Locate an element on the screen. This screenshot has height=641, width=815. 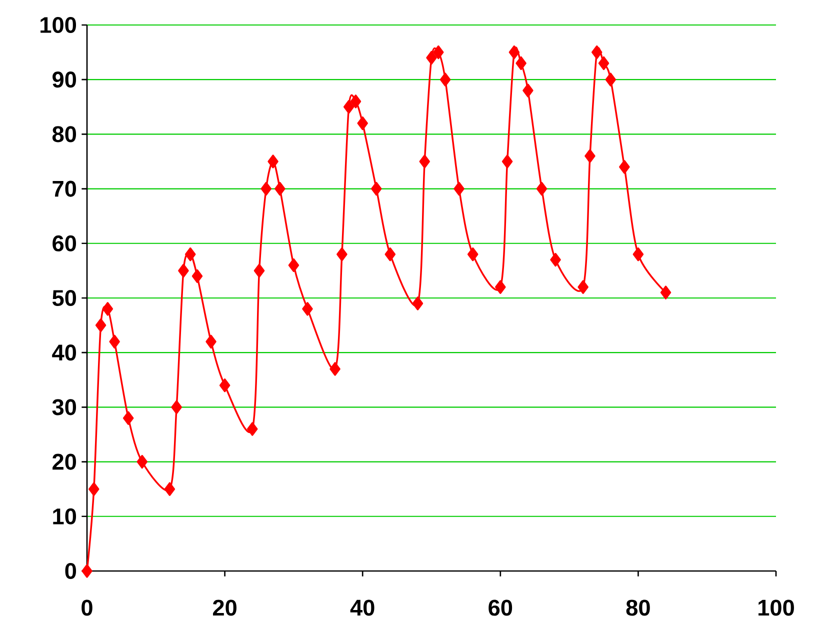
x-tick-label: 60 is located at coordinates (500, 608).